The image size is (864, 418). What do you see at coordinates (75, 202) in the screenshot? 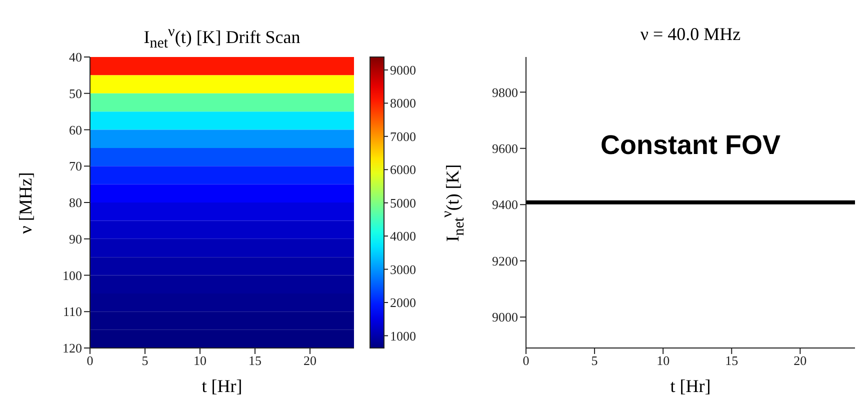
I see `y-tick-label: 80` at bounding box center [75, 202].